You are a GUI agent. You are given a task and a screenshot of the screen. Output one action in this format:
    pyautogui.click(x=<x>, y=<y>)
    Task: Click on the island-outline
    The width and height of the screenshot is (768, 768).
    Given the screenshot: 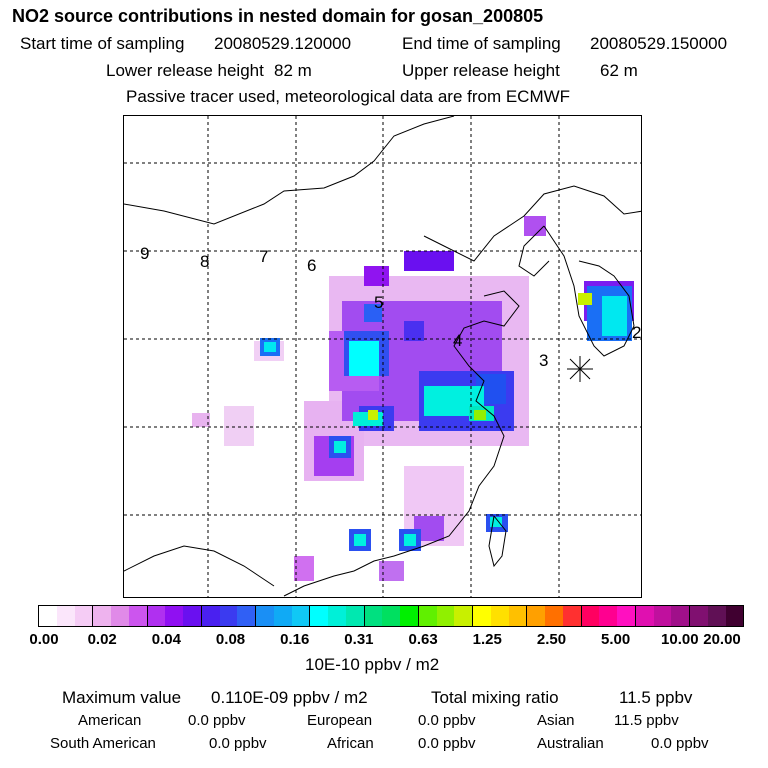 What is the action you would take?
    pyautogui.click(x=497, y=541)
    